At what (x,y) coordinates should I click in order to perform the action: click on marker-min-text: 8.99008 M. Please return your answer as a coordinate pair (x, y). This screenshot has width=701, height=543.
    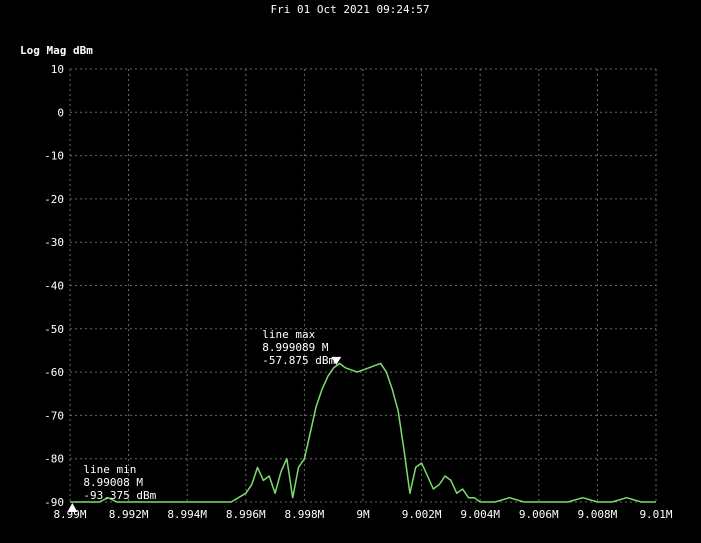
    Looking at the image, I should click on (113, 482).